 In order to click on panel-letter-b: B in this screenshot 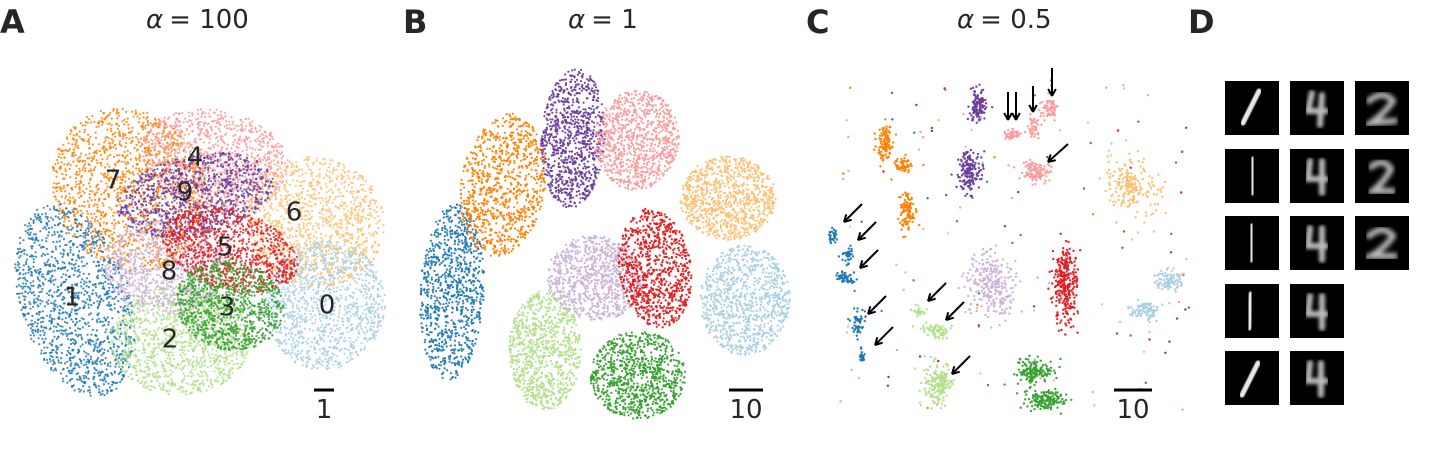, I will do `click(415, 22)`.